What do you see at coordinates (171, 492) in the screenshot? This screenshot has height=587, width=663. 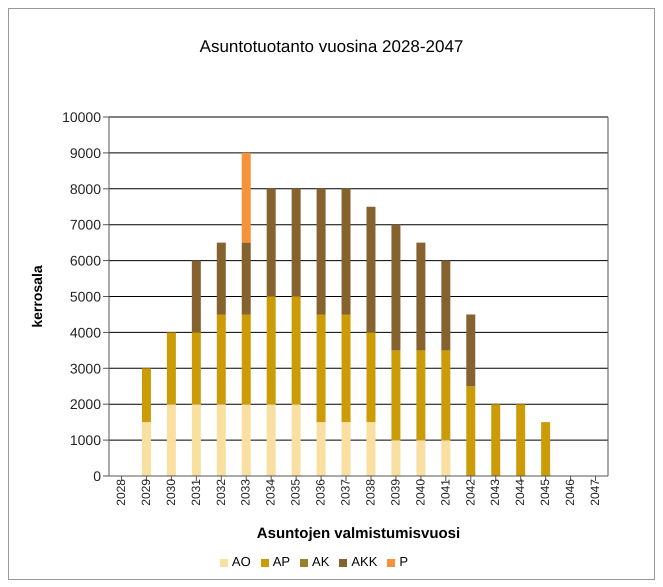 I see `x-tick-label: 2030` at bounding box center [171, 492].